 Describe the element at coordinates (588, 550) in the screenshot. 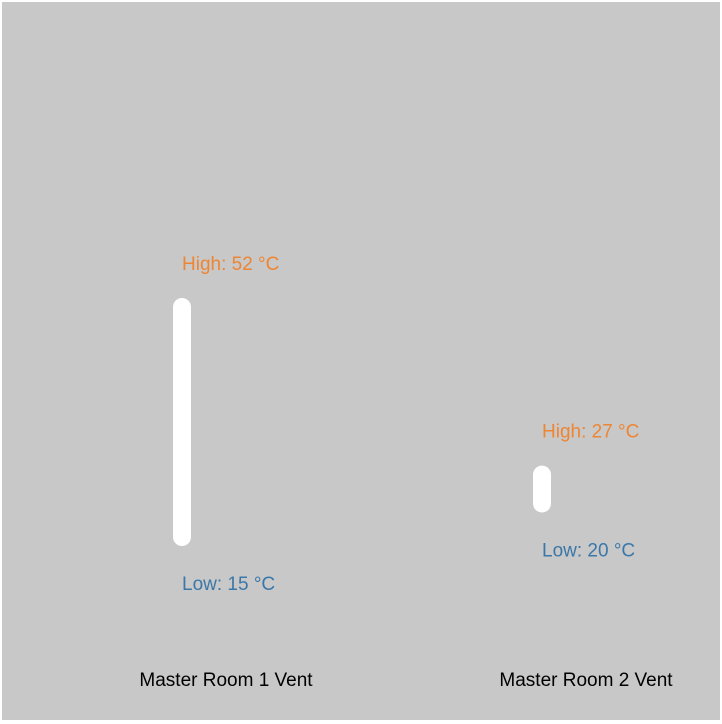

I see `low-label-2: Low: 20 °C` at that location.